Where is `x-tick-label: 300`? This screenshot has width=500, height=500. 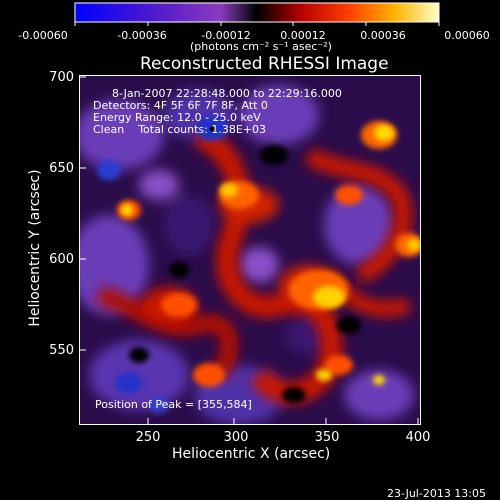 x-tick-label: 300 is located at coordinates (236, 437).